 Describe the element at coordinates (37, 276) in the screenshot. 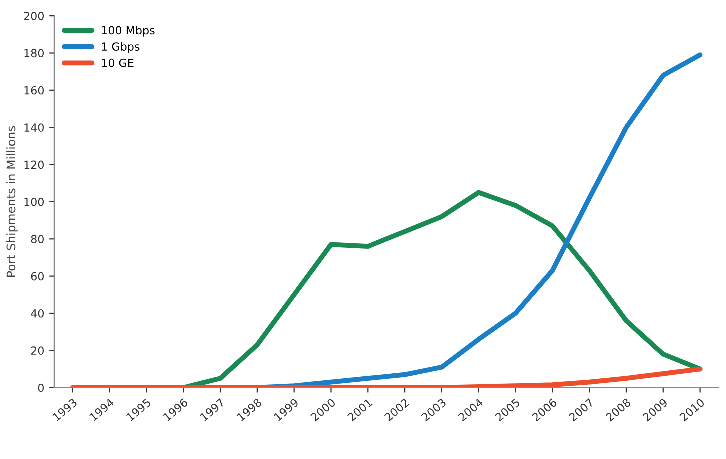

I see `y-tick-label: 60` at that location.